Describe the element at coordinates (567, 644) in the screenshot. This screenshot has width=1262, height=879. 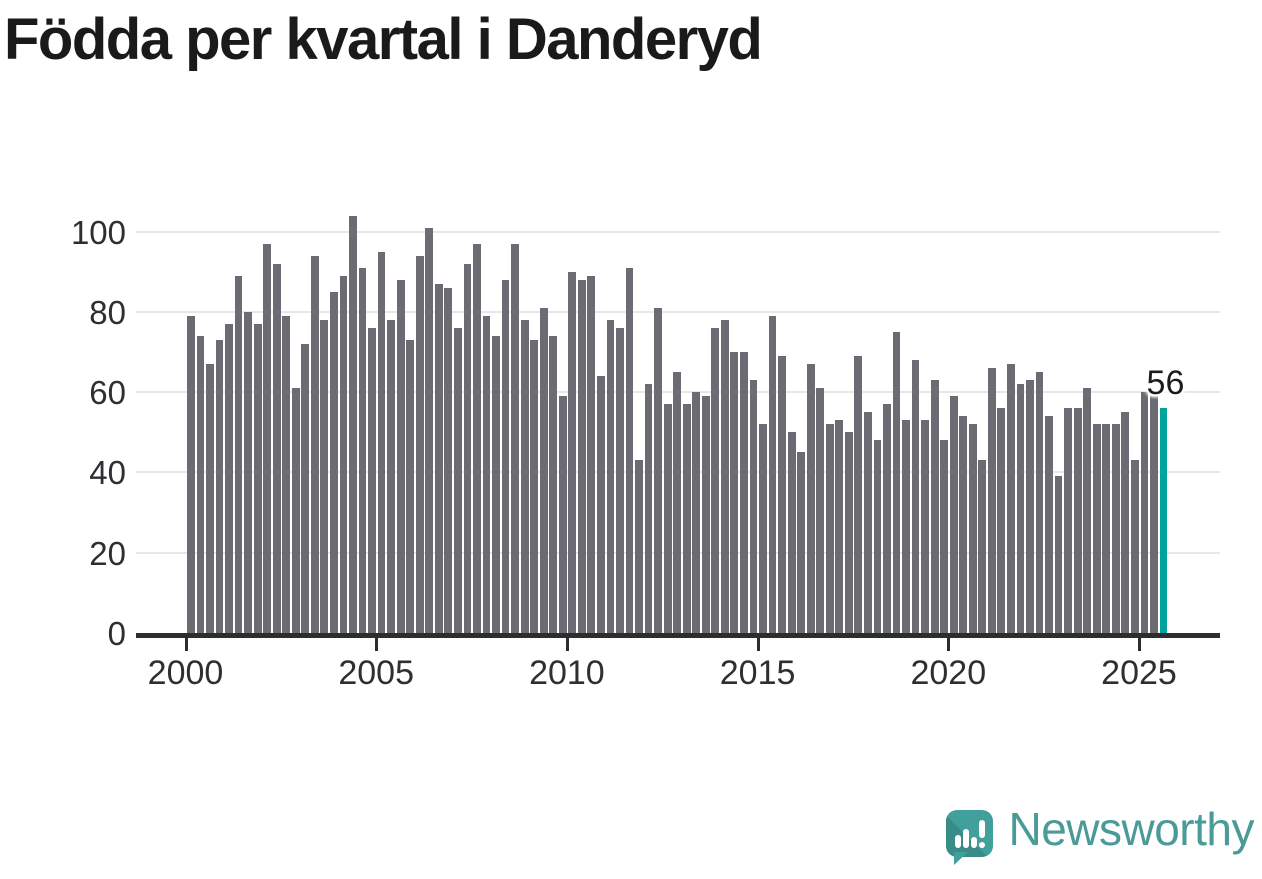
I see `x-axis-tick-2010` at that location.